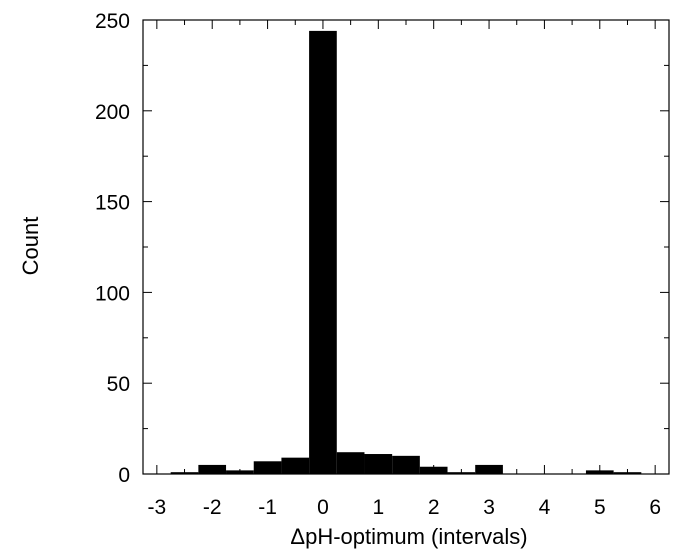  Describe the element at coordinates (489, 507) in the screenshot. I see `x-tick-label: 3` at that location.